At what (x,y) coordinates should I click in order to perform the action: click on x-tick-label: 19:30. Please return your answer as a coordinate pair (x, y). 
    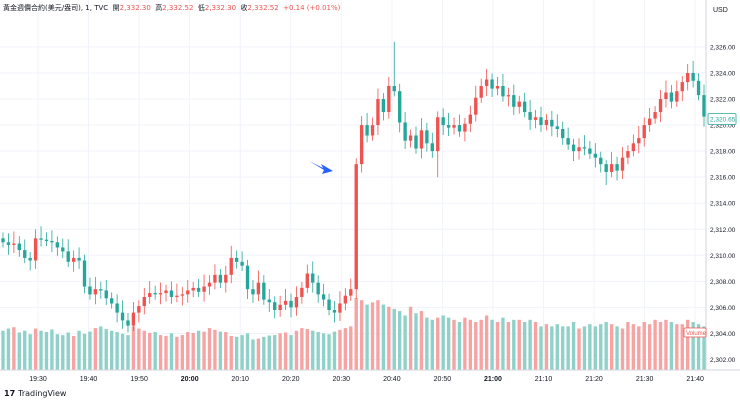
    Looking at the image, I should click on (38, 379).